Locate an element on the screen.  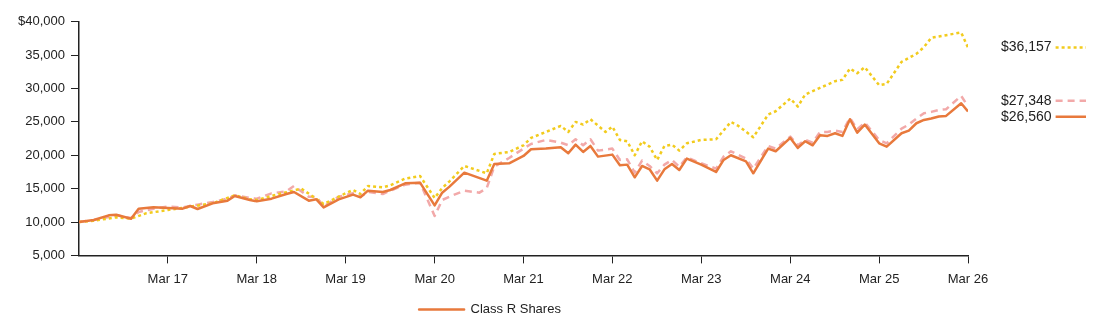
y-tick-label: 10,000 is located at coordinates (45, 221).